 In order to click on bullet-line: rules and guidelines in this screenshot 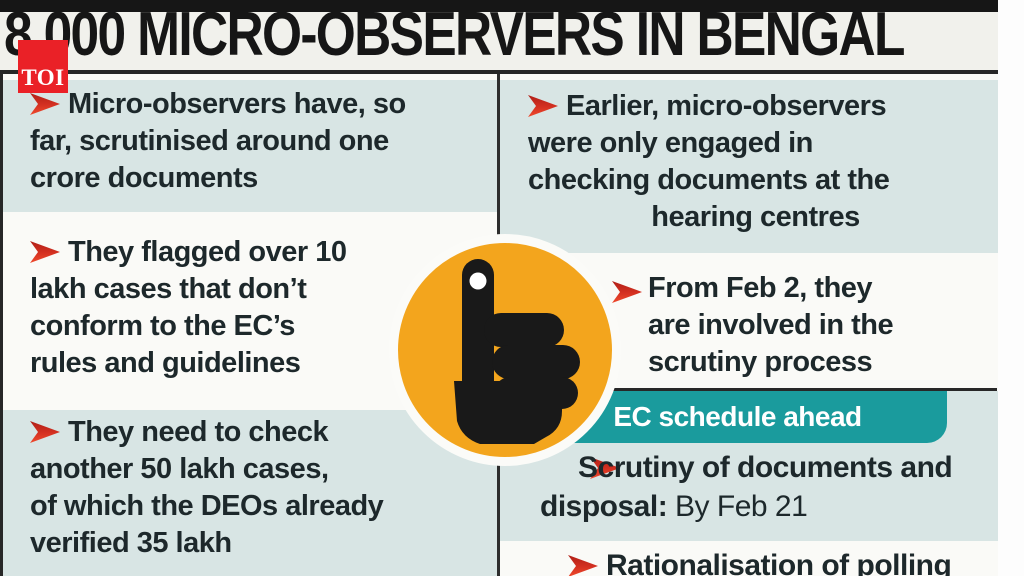, I will do `click(165, 363)`.